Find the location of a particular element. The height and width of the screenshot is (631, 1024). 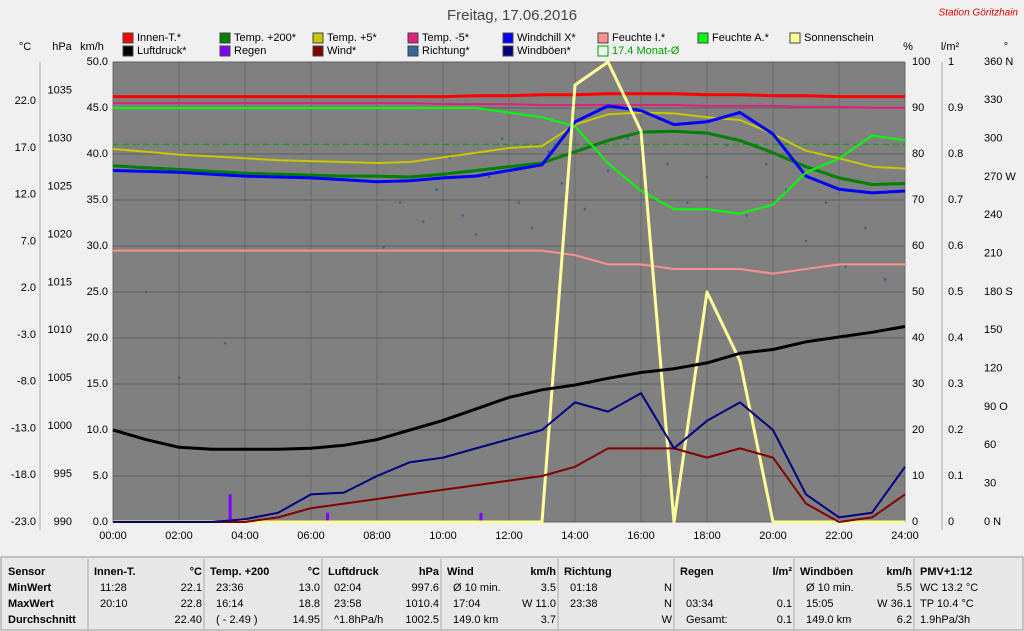

y-tick-label: 240 is located at coordinates (993, 215).